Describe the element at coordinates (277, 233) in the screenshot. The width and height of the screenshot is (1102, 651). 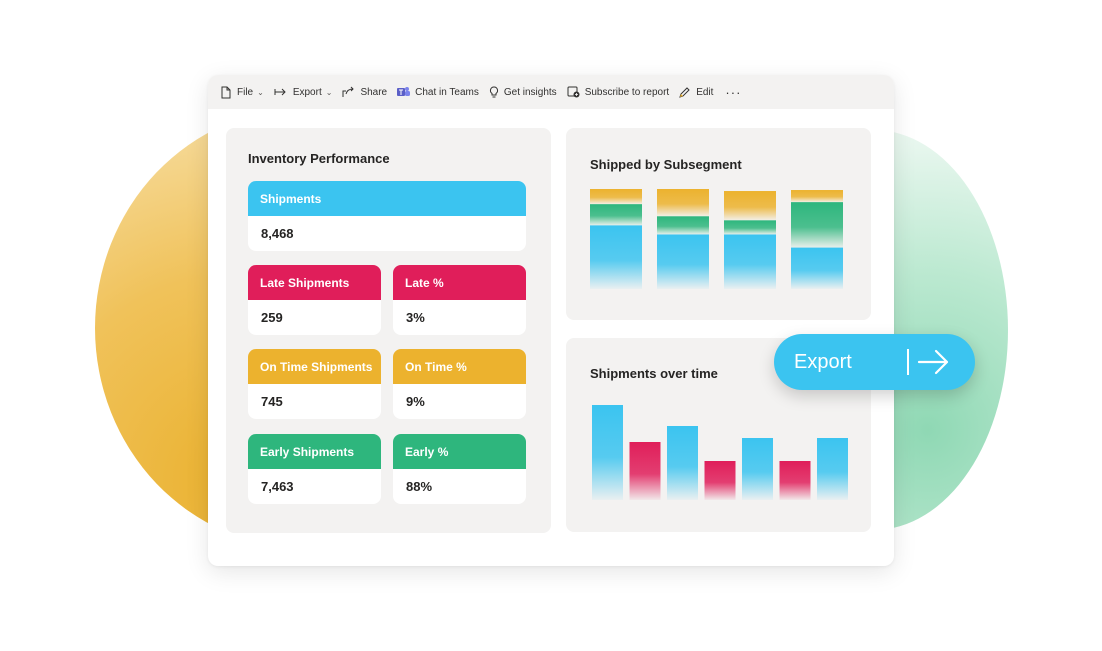
I see `kpi-value: 8,468` at that location.